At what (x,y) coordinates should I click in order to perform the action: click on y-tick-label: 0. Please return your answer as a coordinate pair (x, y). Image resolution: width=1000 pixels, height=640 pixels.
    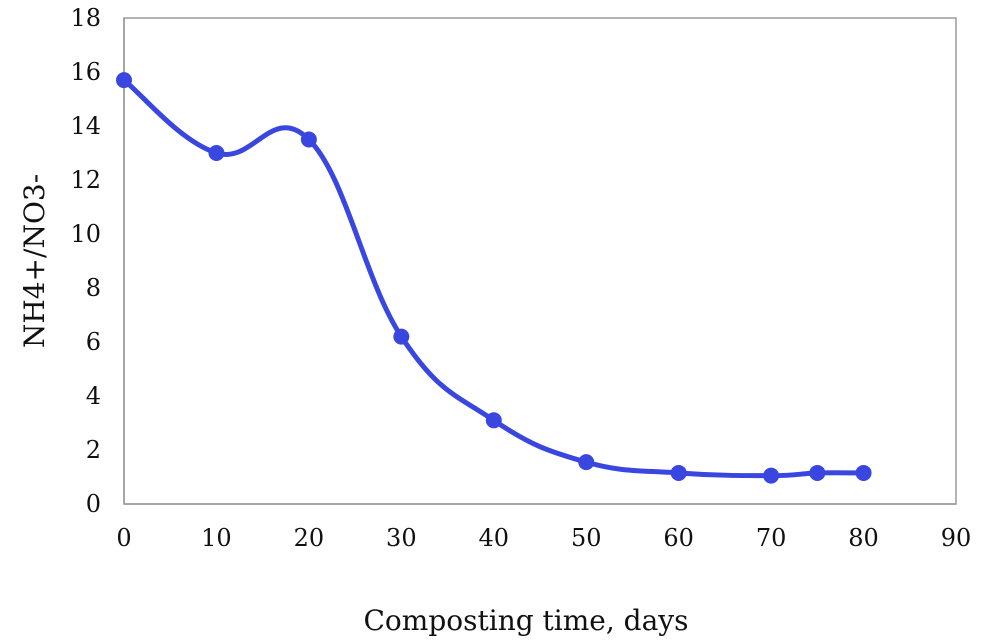
    Looking at the image, I should click on (93, 504).